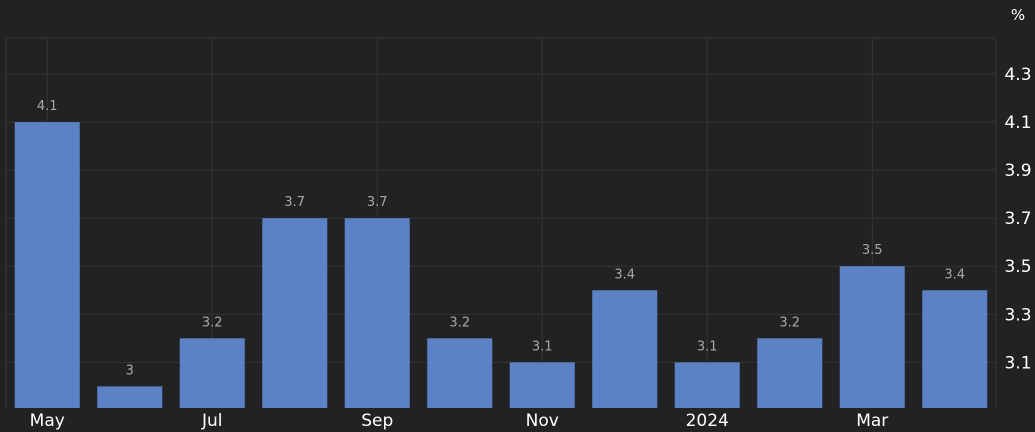 The height and width of the screenshot is (432, 1035). Describe the element at coordinates (790, 373) in the screenshot. I see `bar-feb` at that location.